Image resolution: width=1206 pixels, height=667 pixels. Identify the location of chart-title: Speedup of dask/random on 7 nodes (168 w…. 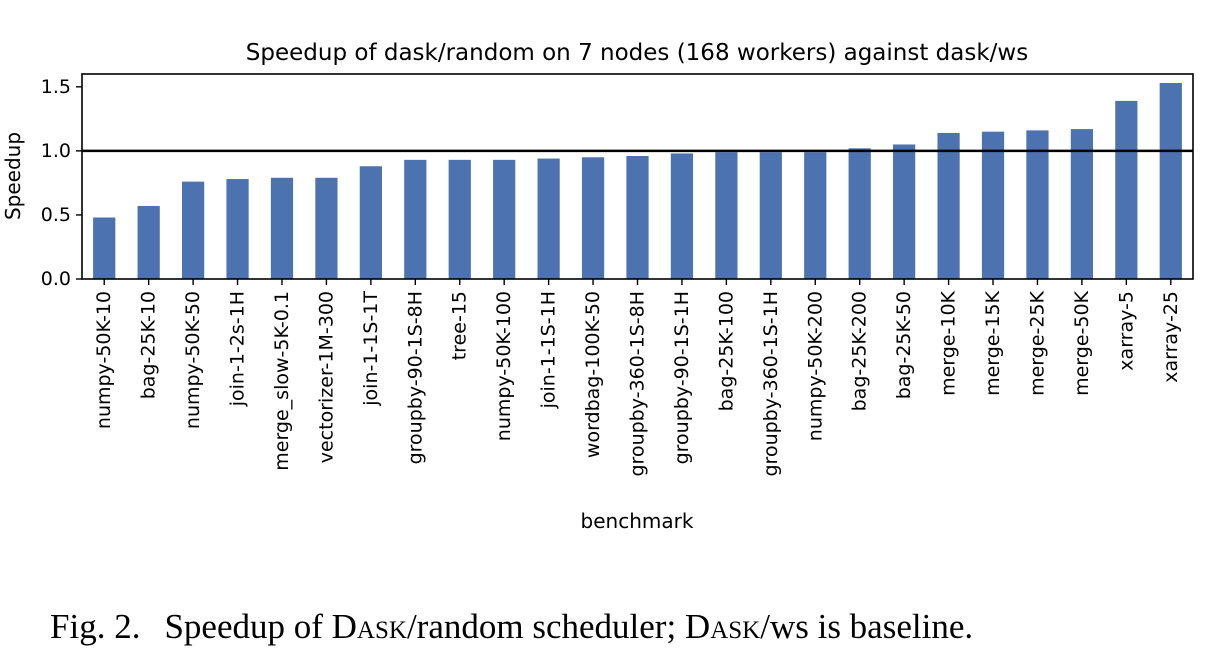
(637, 53).